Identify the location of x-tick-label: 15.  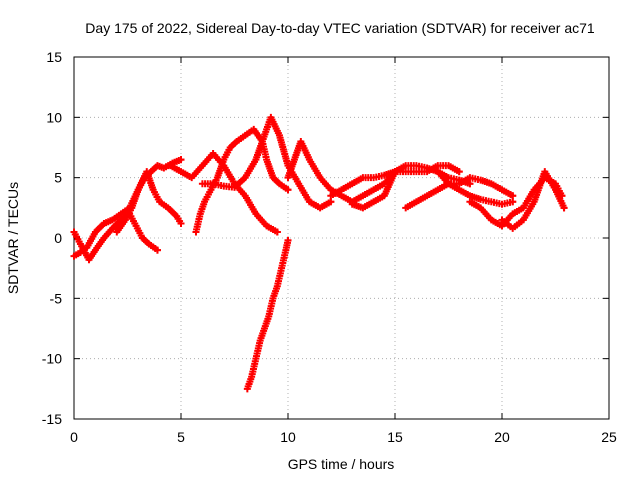
(395, 437).